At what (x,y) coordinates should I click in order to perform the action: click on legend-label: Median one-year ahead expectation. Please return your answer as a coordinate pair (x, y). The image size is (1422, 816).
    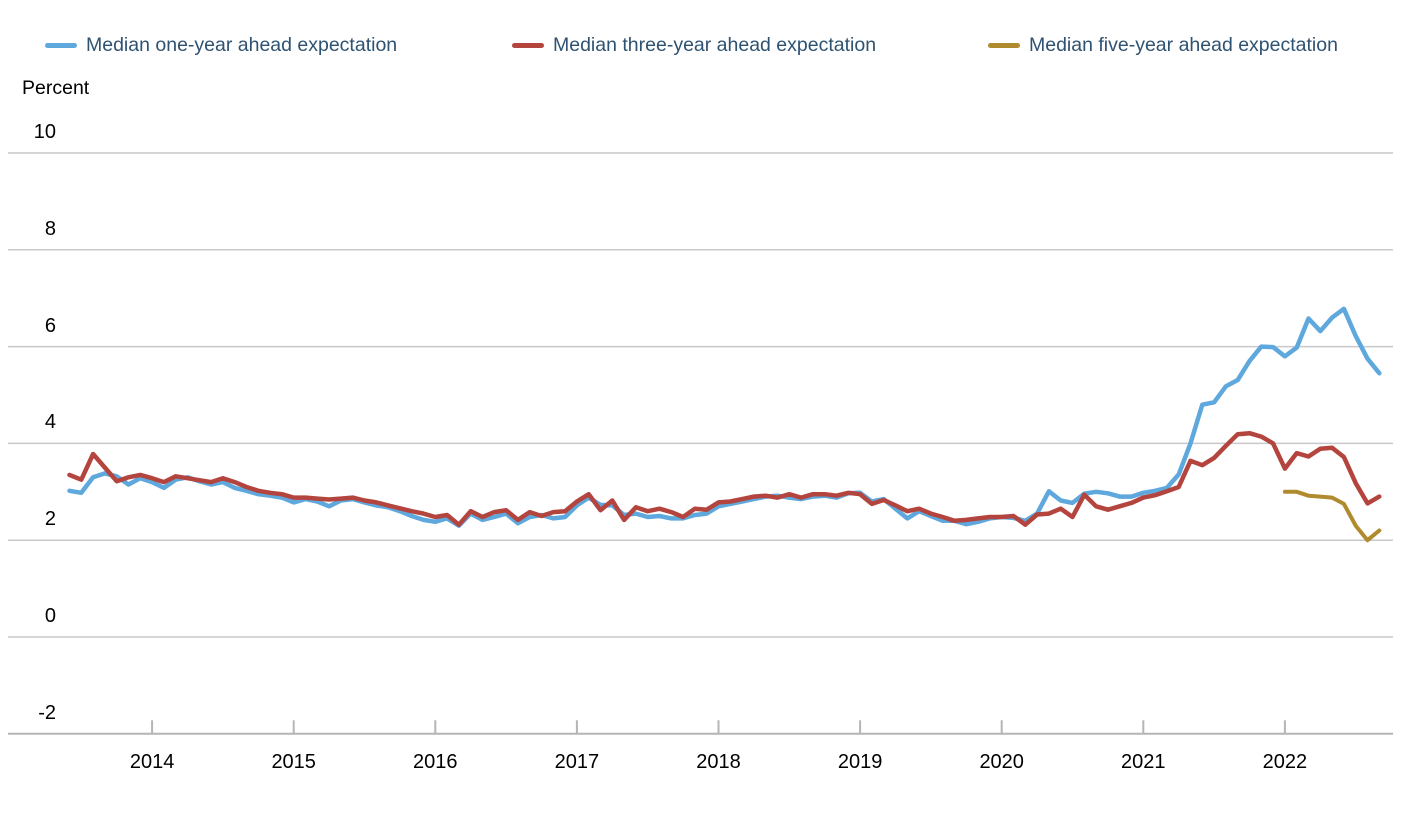
    Looking at the image, I should click on (242, 44).